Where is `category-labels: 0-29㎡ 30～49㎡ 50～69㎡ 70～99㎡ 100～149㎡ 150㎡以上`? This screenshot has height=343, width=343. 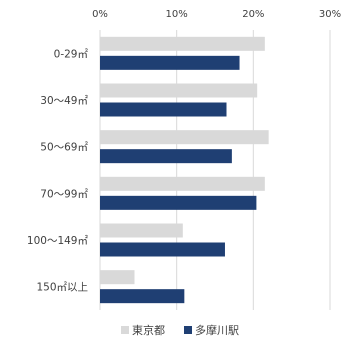 category-labels: 0-29㎡ 30～49㎡ 50～69㎡ 70～99㎡ 100～149㎡ 150㎡以上 is located at coordinates (58, 170).